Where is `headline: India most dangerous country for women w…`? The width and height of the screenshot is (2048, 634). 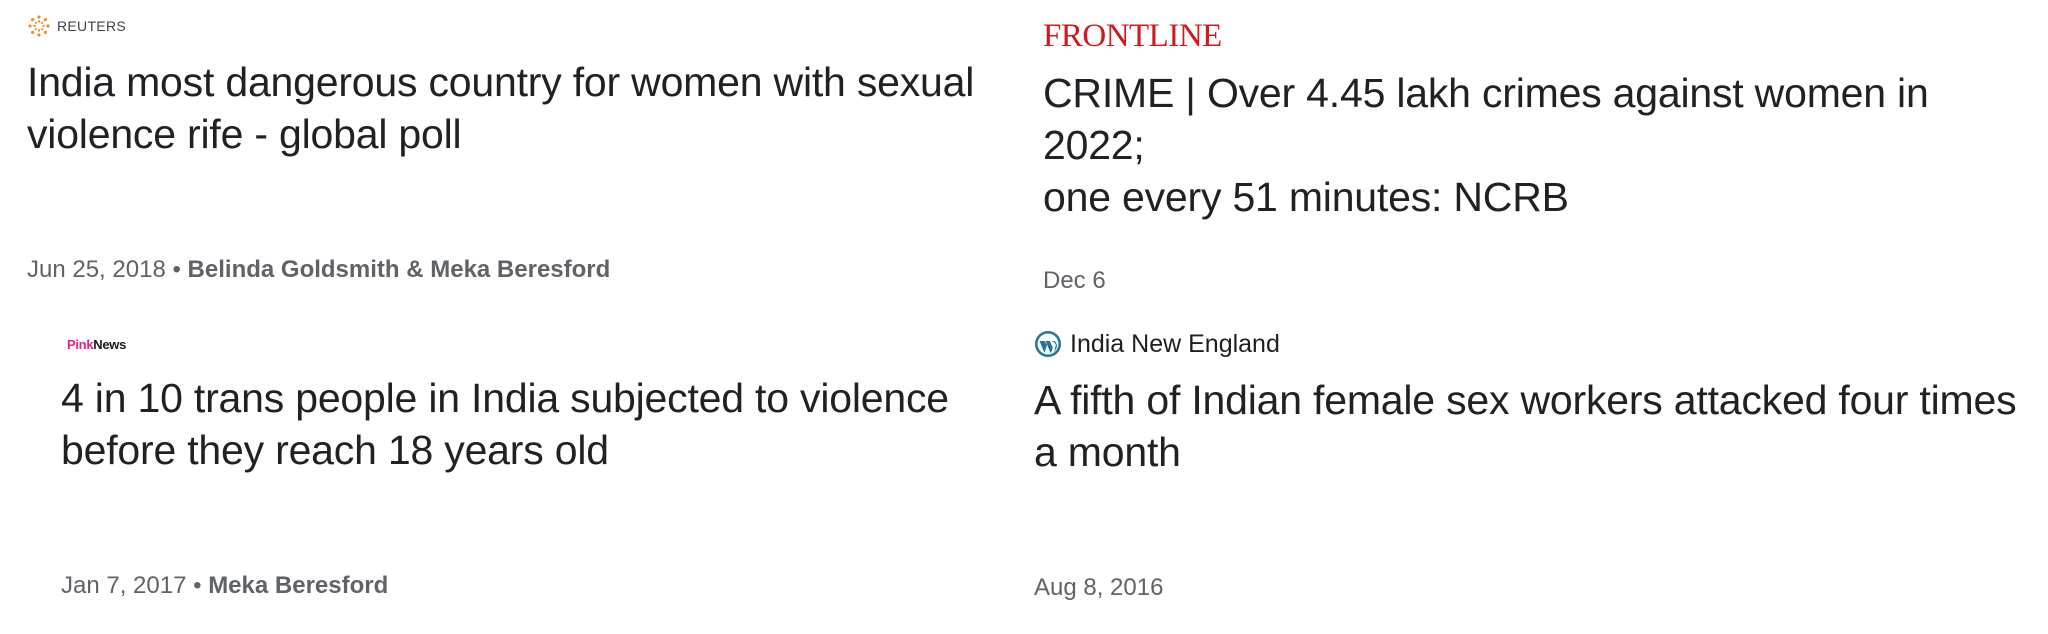
headline: India most dangerous country for women w… is located at coordinates (507, 108).